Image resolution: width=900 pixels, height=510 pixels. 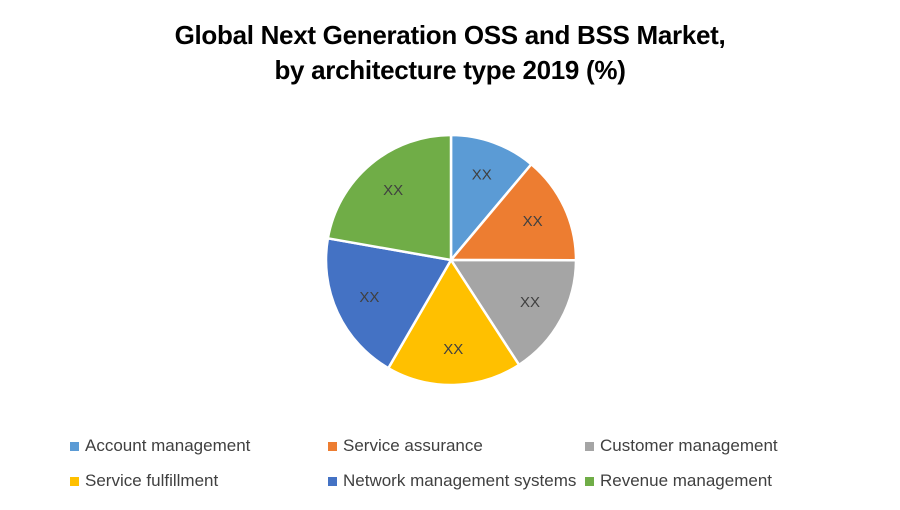 What do you see at coordinates (388, 303) in the screenshot?
I see `pie-slice-network-management-systems` at bounding box center [388, 303].